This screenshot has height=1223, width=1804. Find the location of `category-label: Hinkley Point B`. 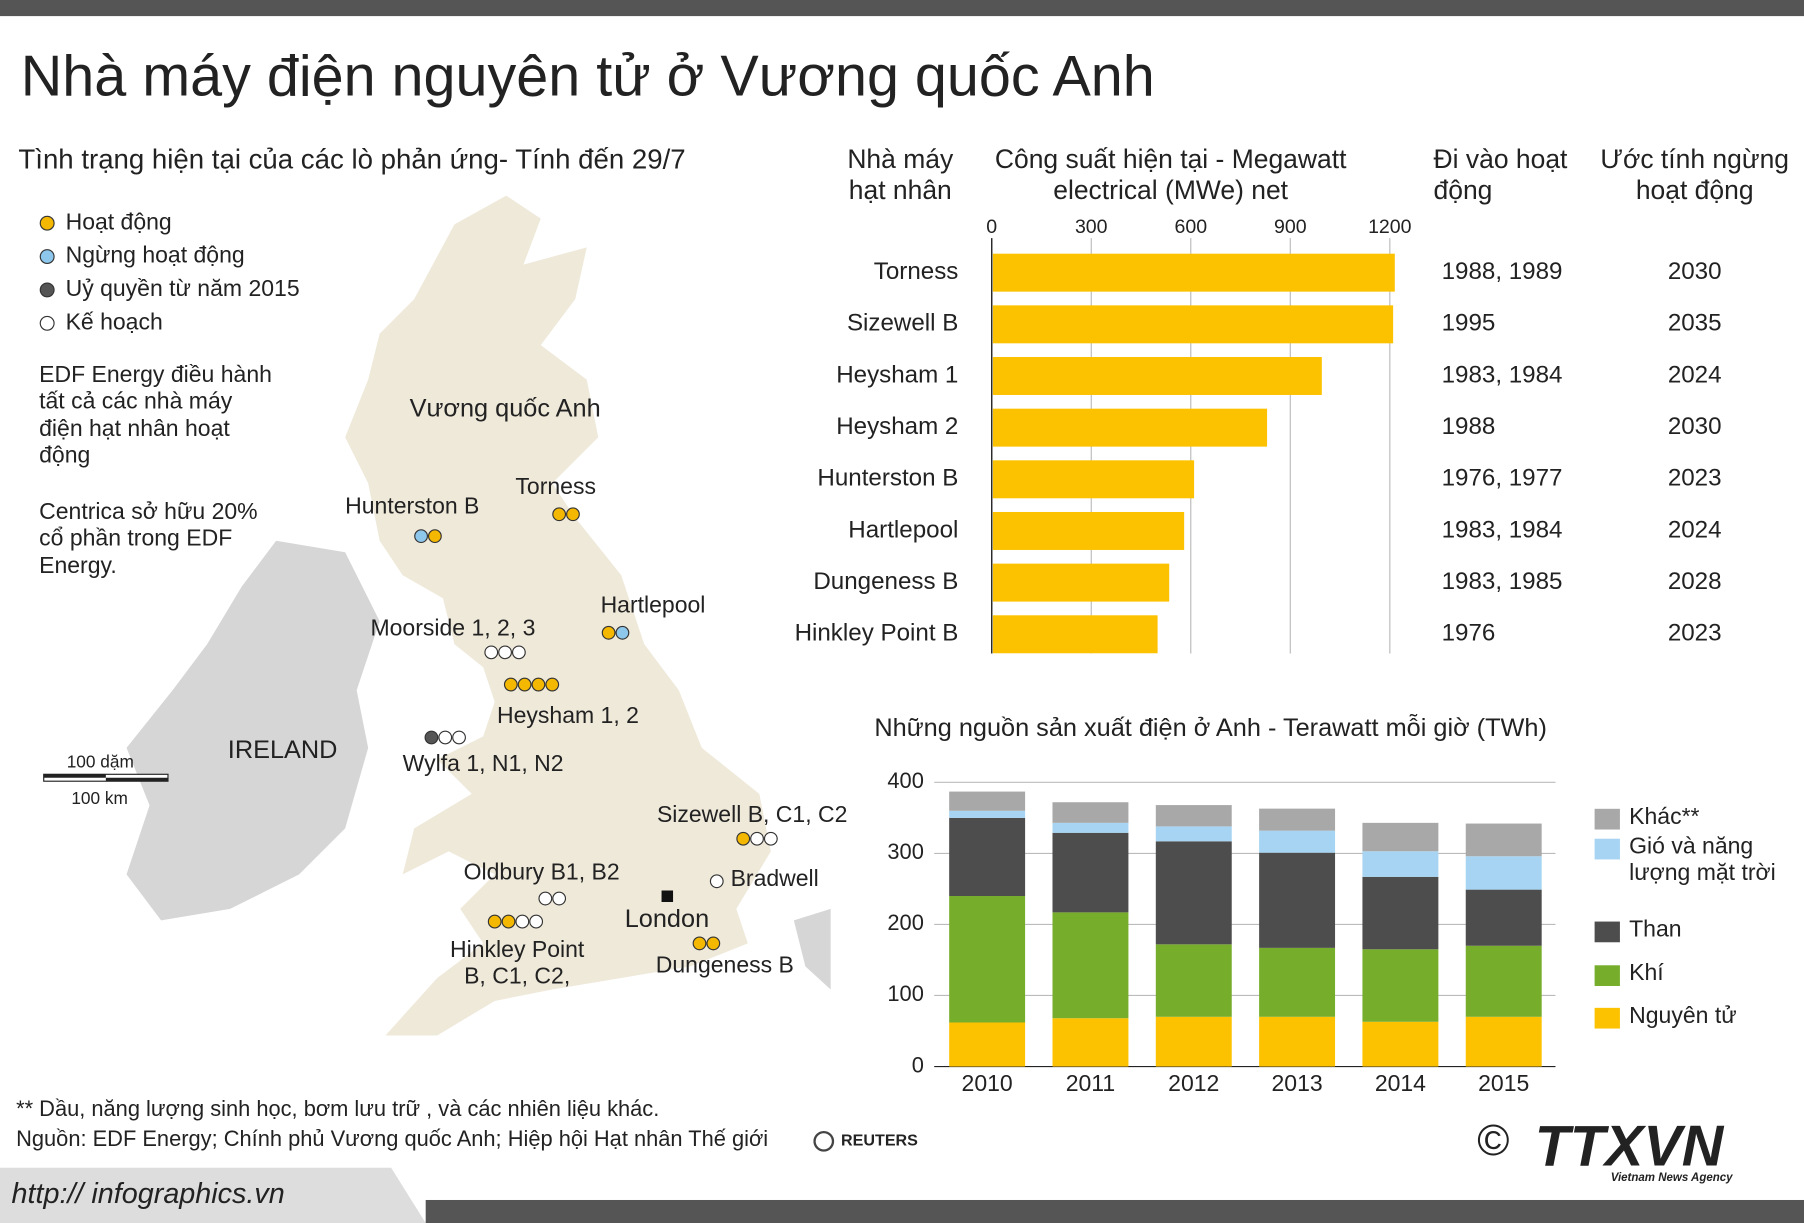

category-label: Hinkley Point B is located at coordinates (877, 633).